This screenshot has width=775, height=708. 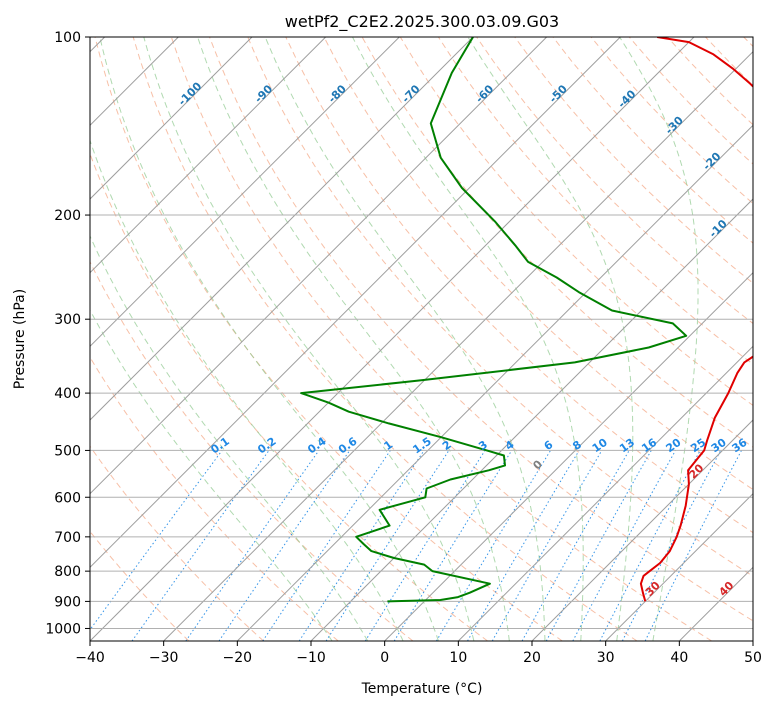 I want to click on y-tick-label: 600, so click(x=67, y=498).